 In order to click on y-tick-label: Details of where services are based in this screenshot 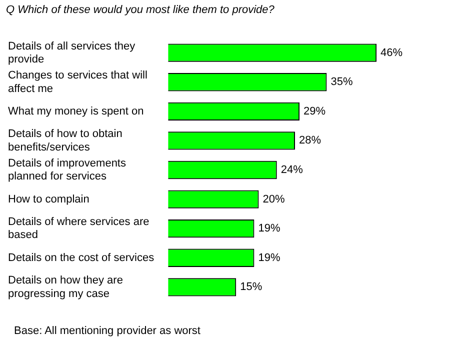, I will do `click(79, 229)`.